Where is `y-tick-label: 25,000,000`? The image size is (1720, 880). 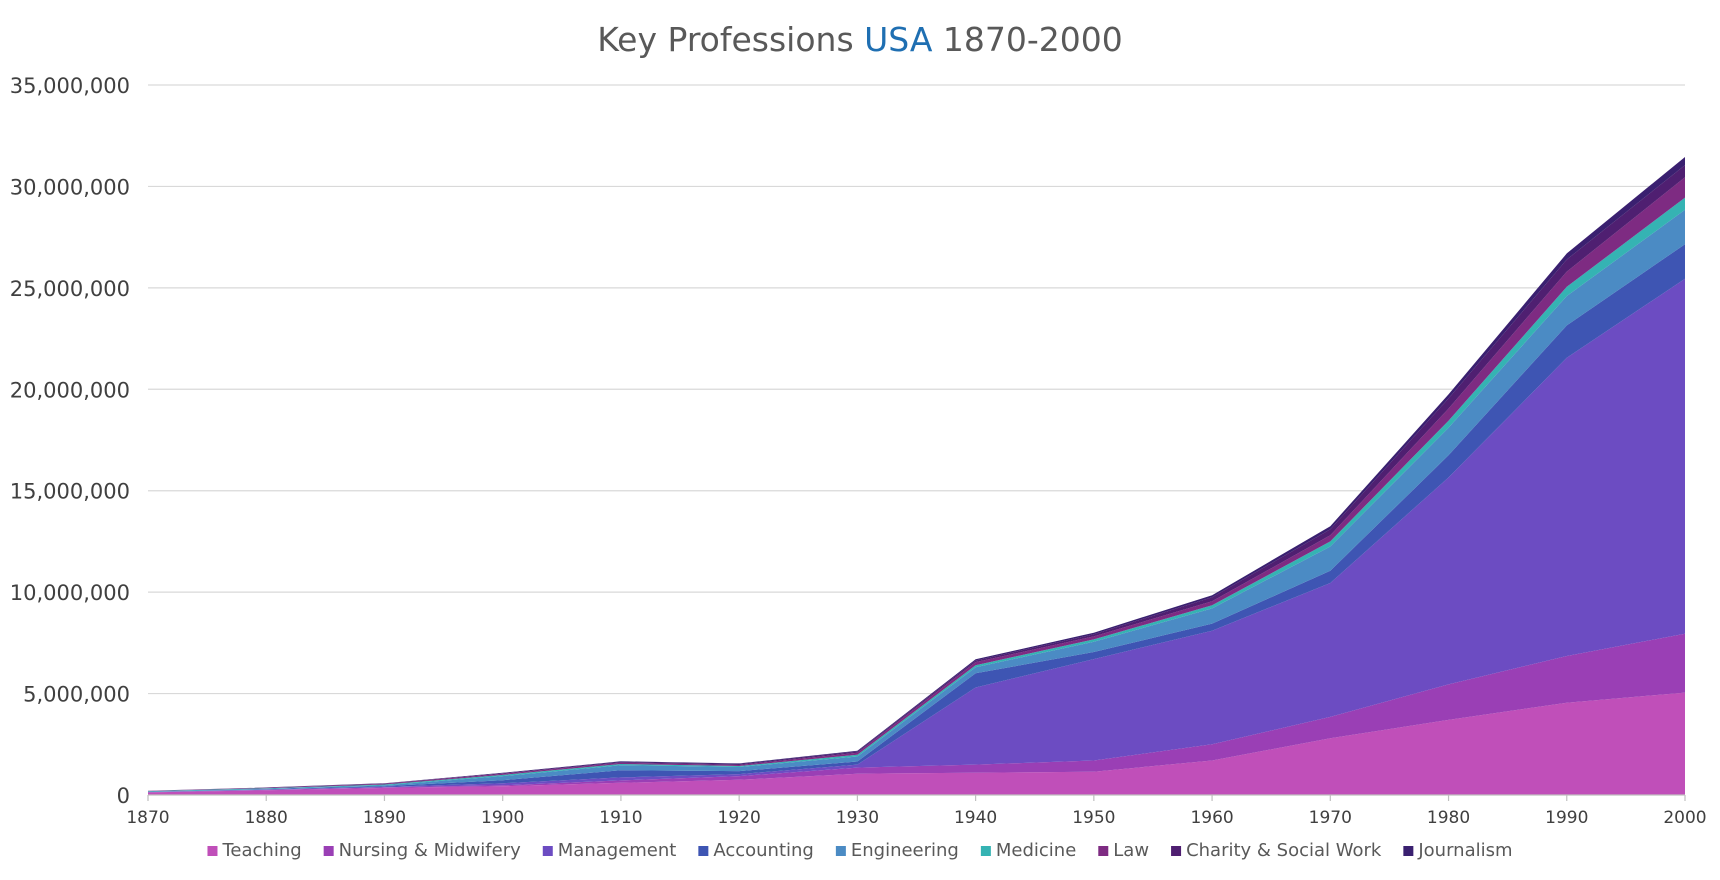
y-tick-label: 25,000,000 is located at coordinates (70, 289).